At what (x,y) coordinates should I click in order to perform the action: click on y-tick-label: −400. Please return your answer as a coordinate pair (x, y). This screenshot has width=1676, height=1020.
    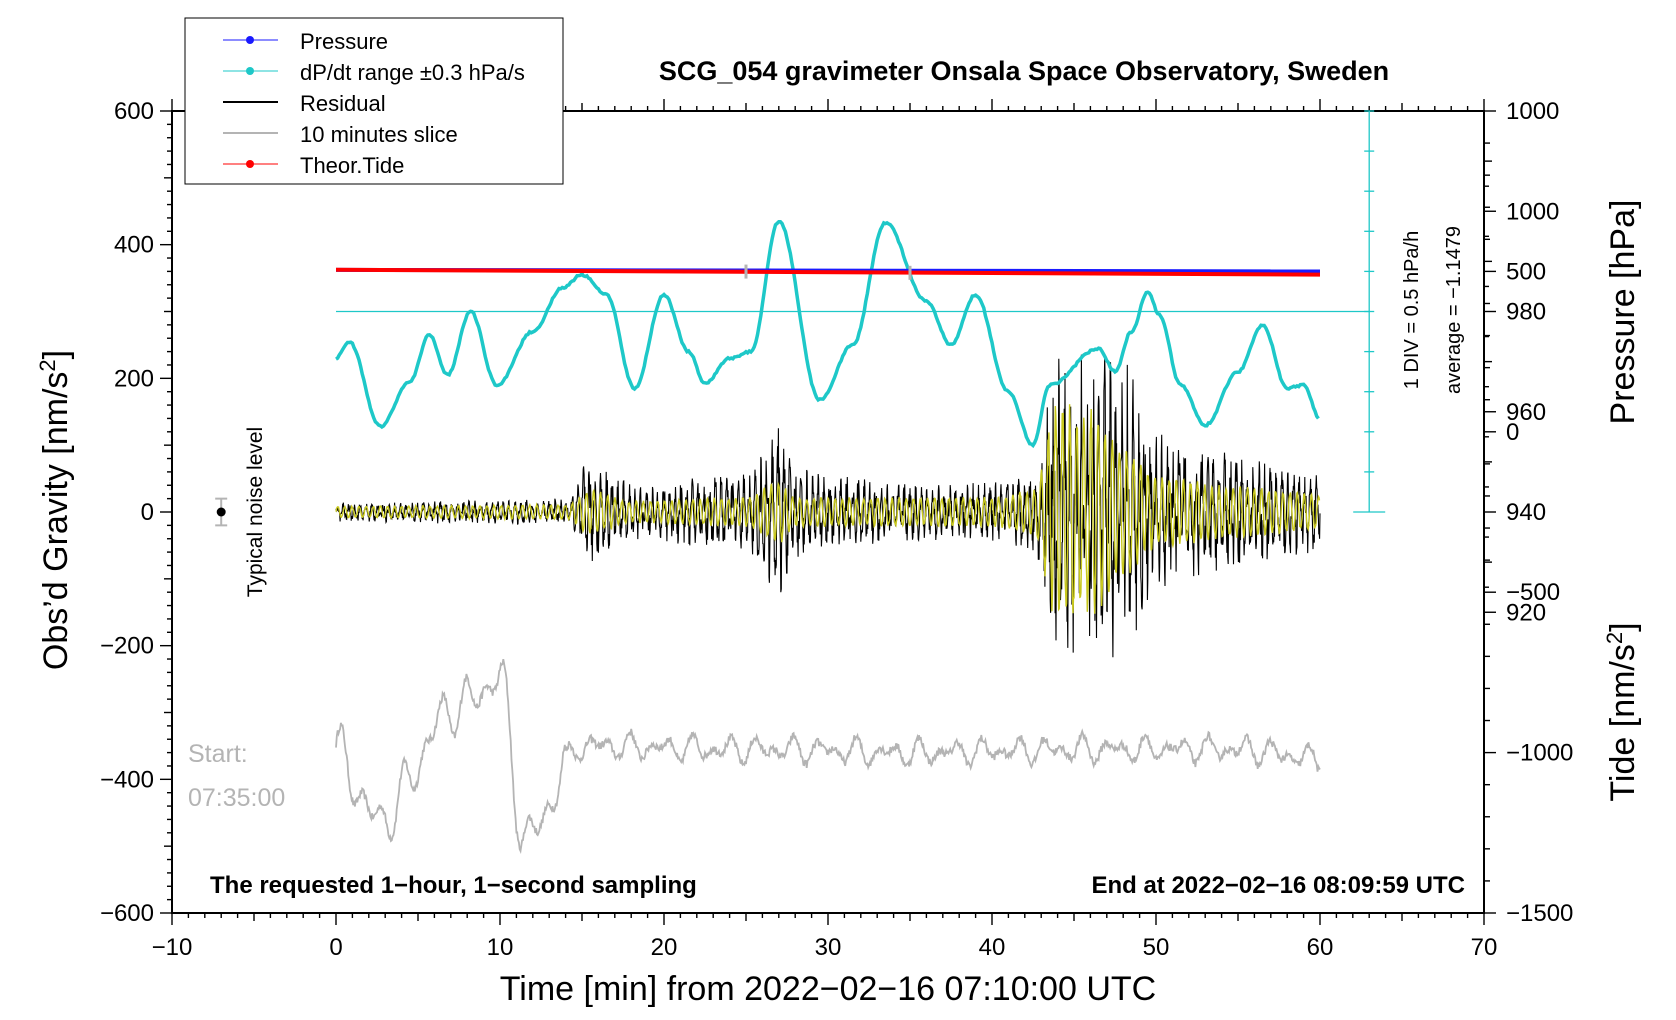
    Looking at the image, I should click on (127, 779).